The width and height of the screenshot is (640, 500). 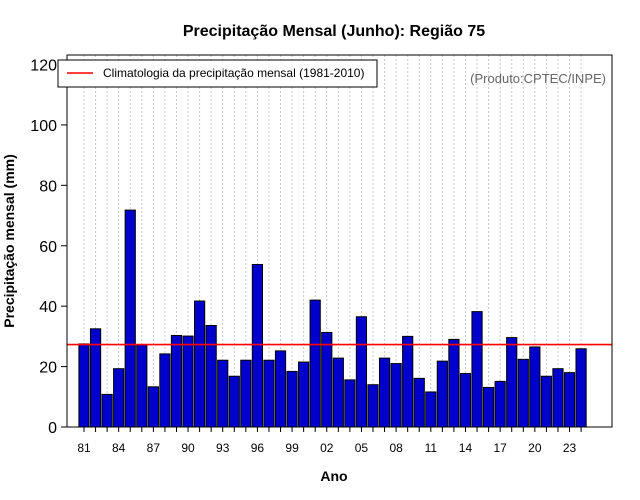 What do you see at coordinates (419, 402) in the screenshot?
I see `bar-2010` at bounding box center [419, 402].